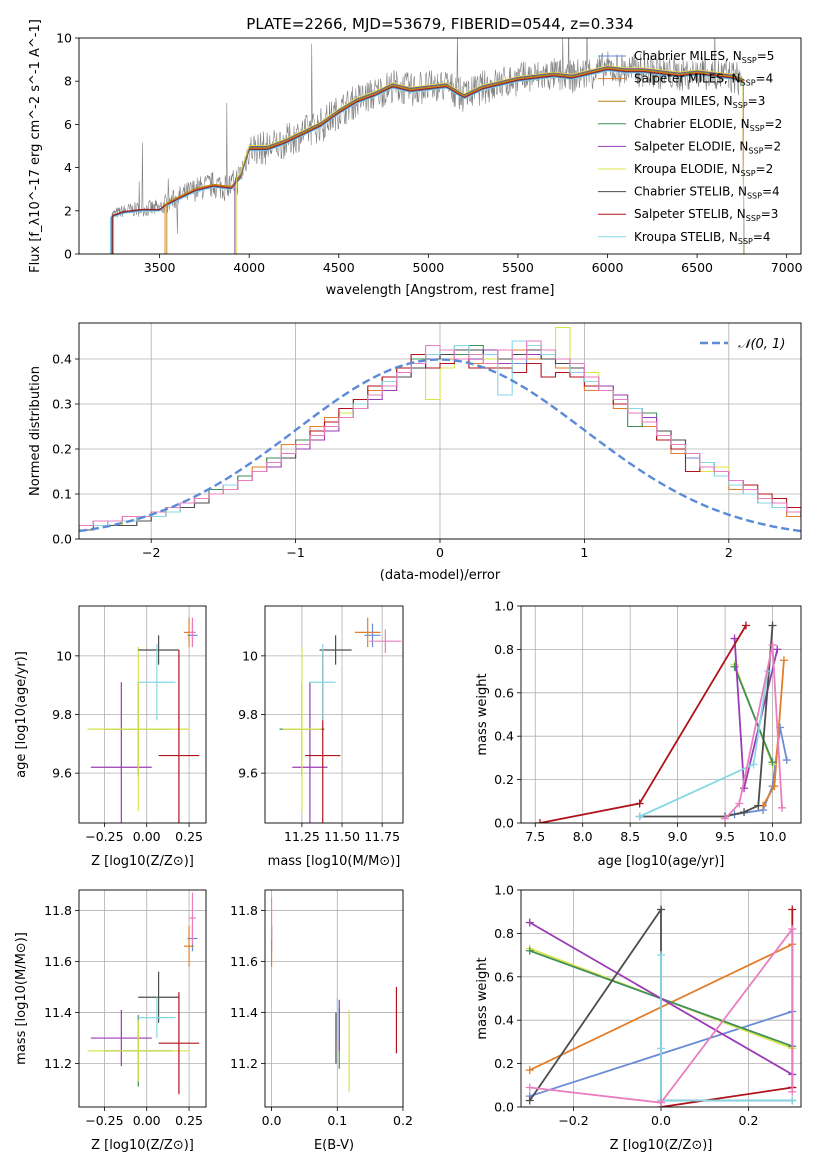 The image size is (819, 1170). What do you see at coordinates (518, 267) in the screenshot?
I see `x-tick-label: 5500` at bounding box center [518, 267].